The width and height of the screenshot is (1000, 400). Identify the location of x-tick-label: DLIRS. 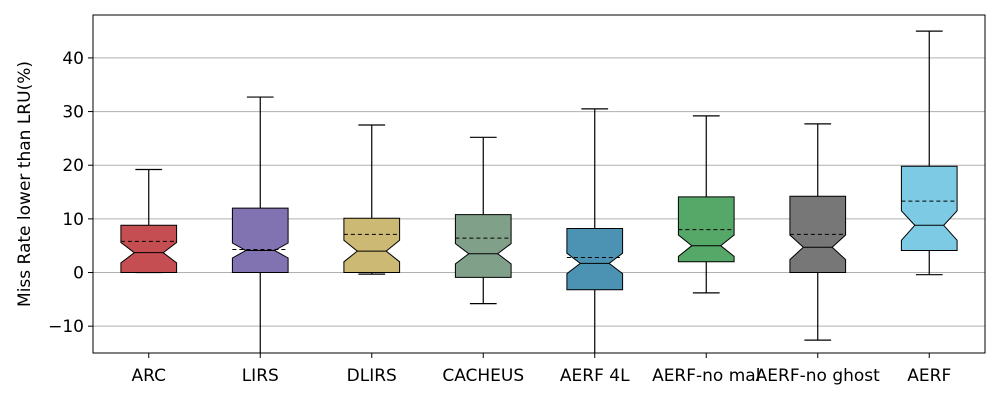
(372, 376).